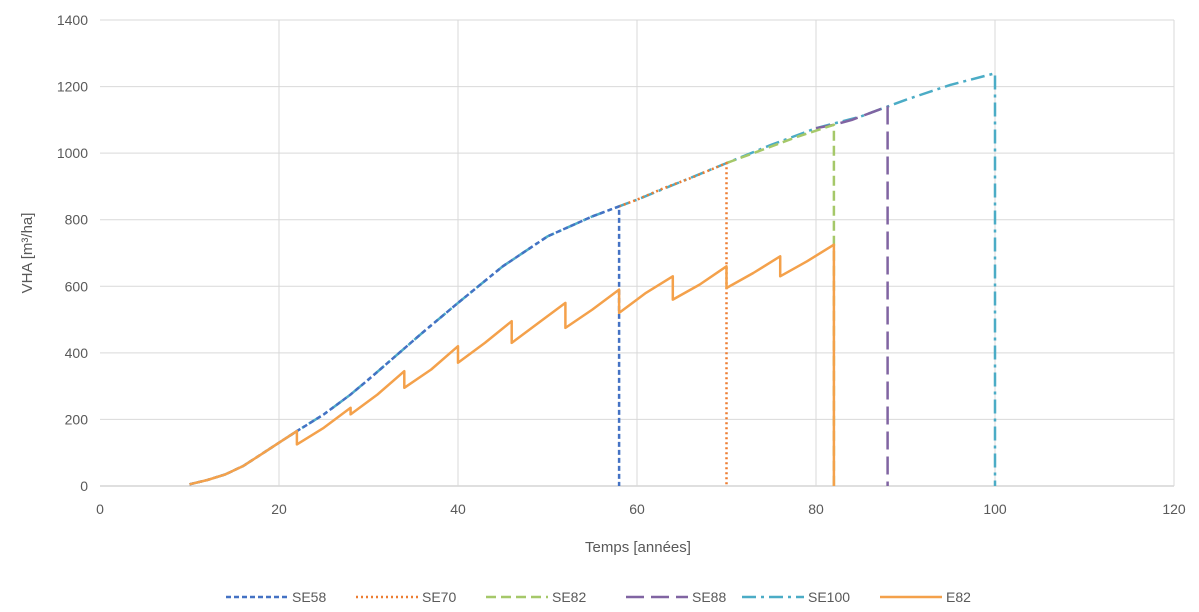 The width and height of the screenshot is (1199, 612). Describe the element at coordinates (77, 419) in the screenshot. I see `y-tick-label: 200` at that location.